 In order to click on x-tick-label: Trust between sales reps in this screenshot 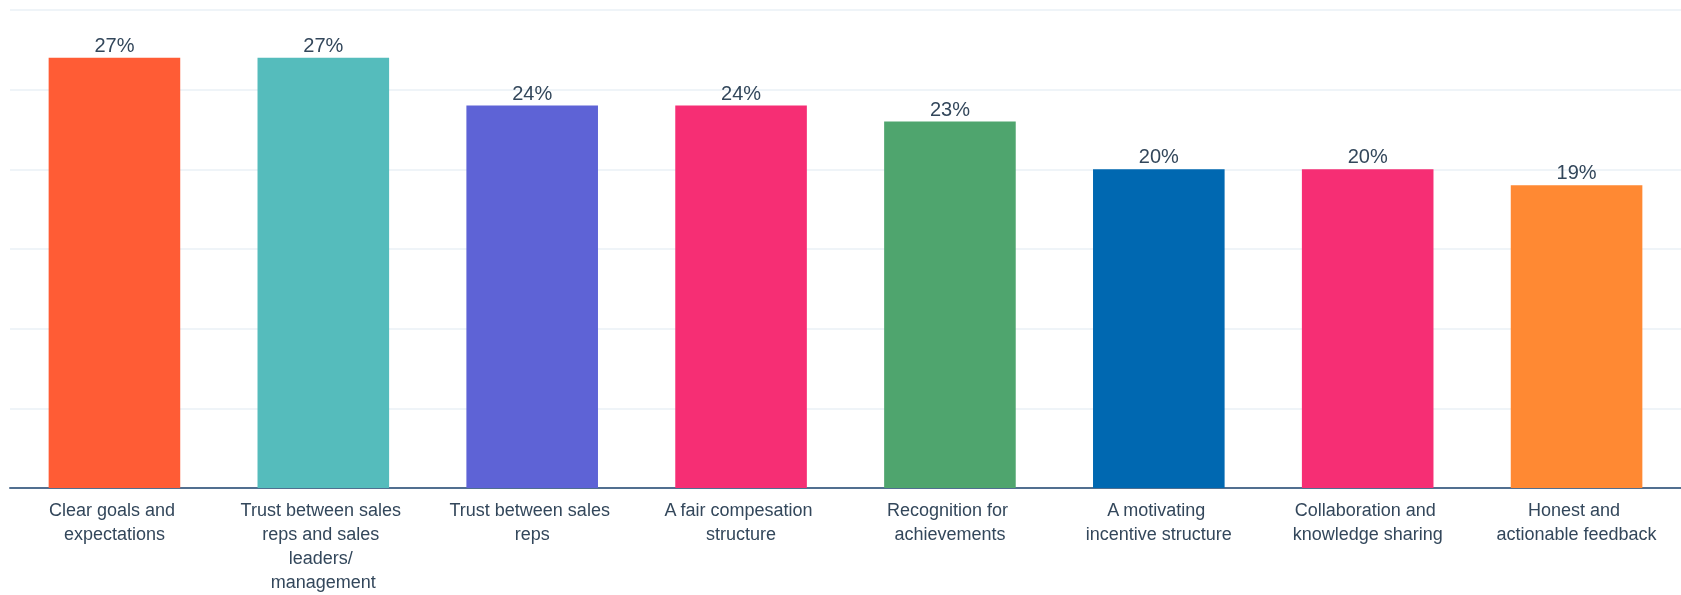, I will do `click(532, 522)`.